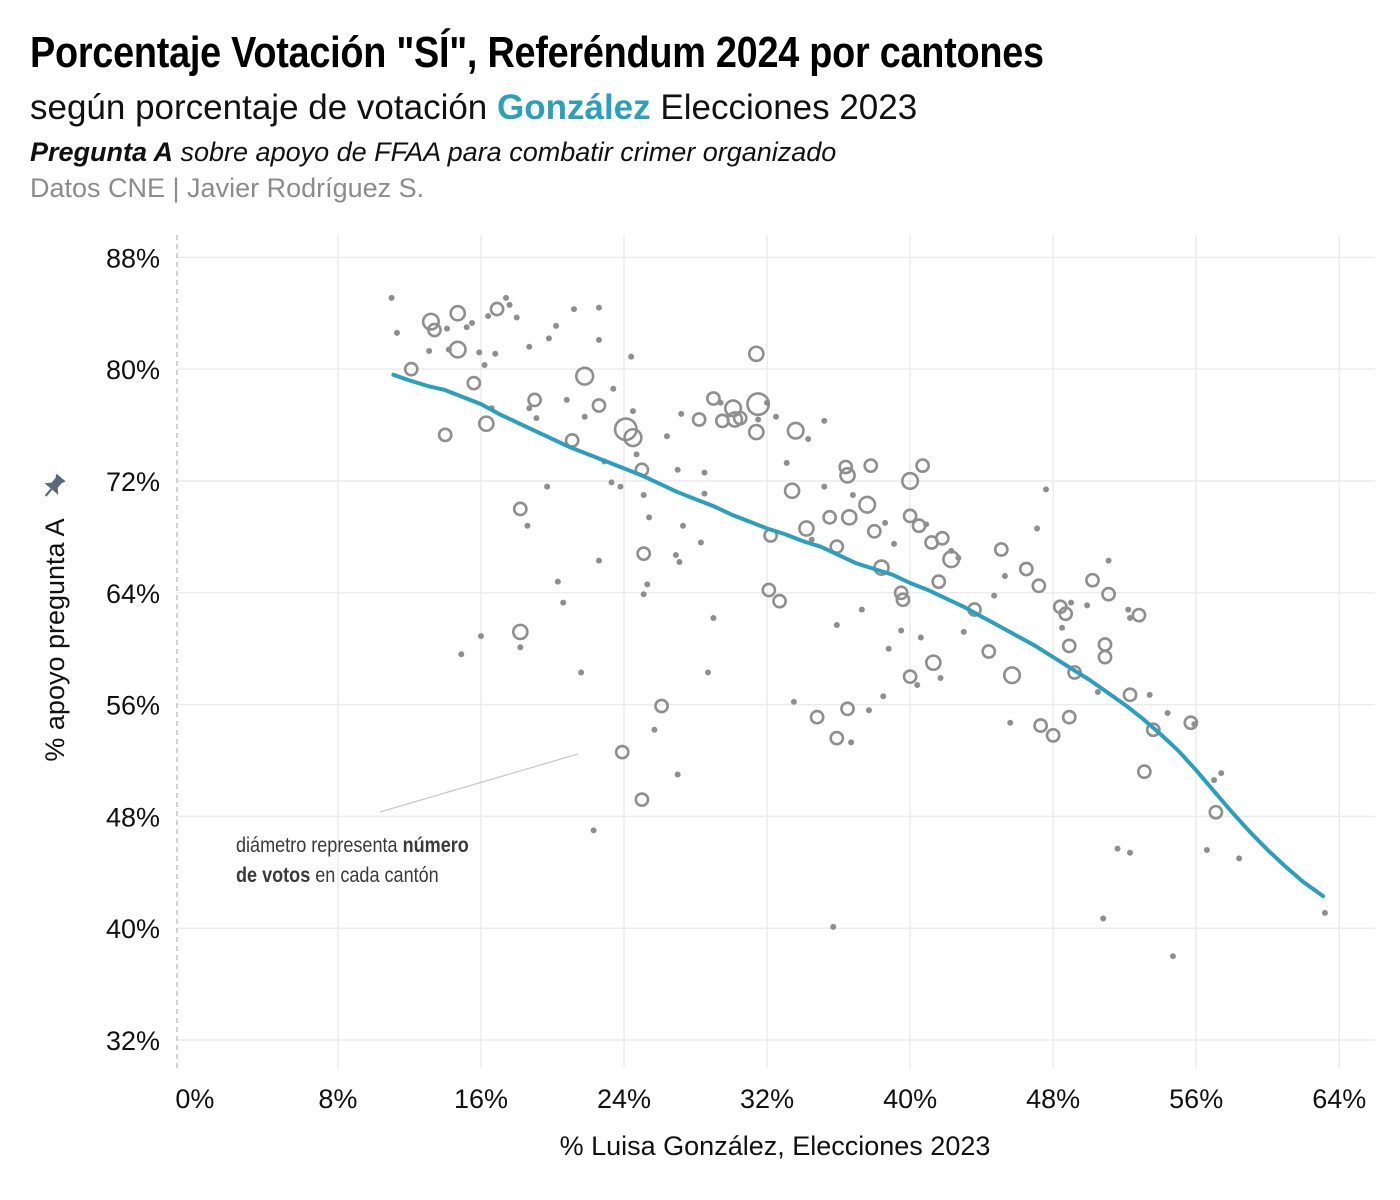  I want to click on annotation-line-2: de votos en cada cantón, so click(337, 876).